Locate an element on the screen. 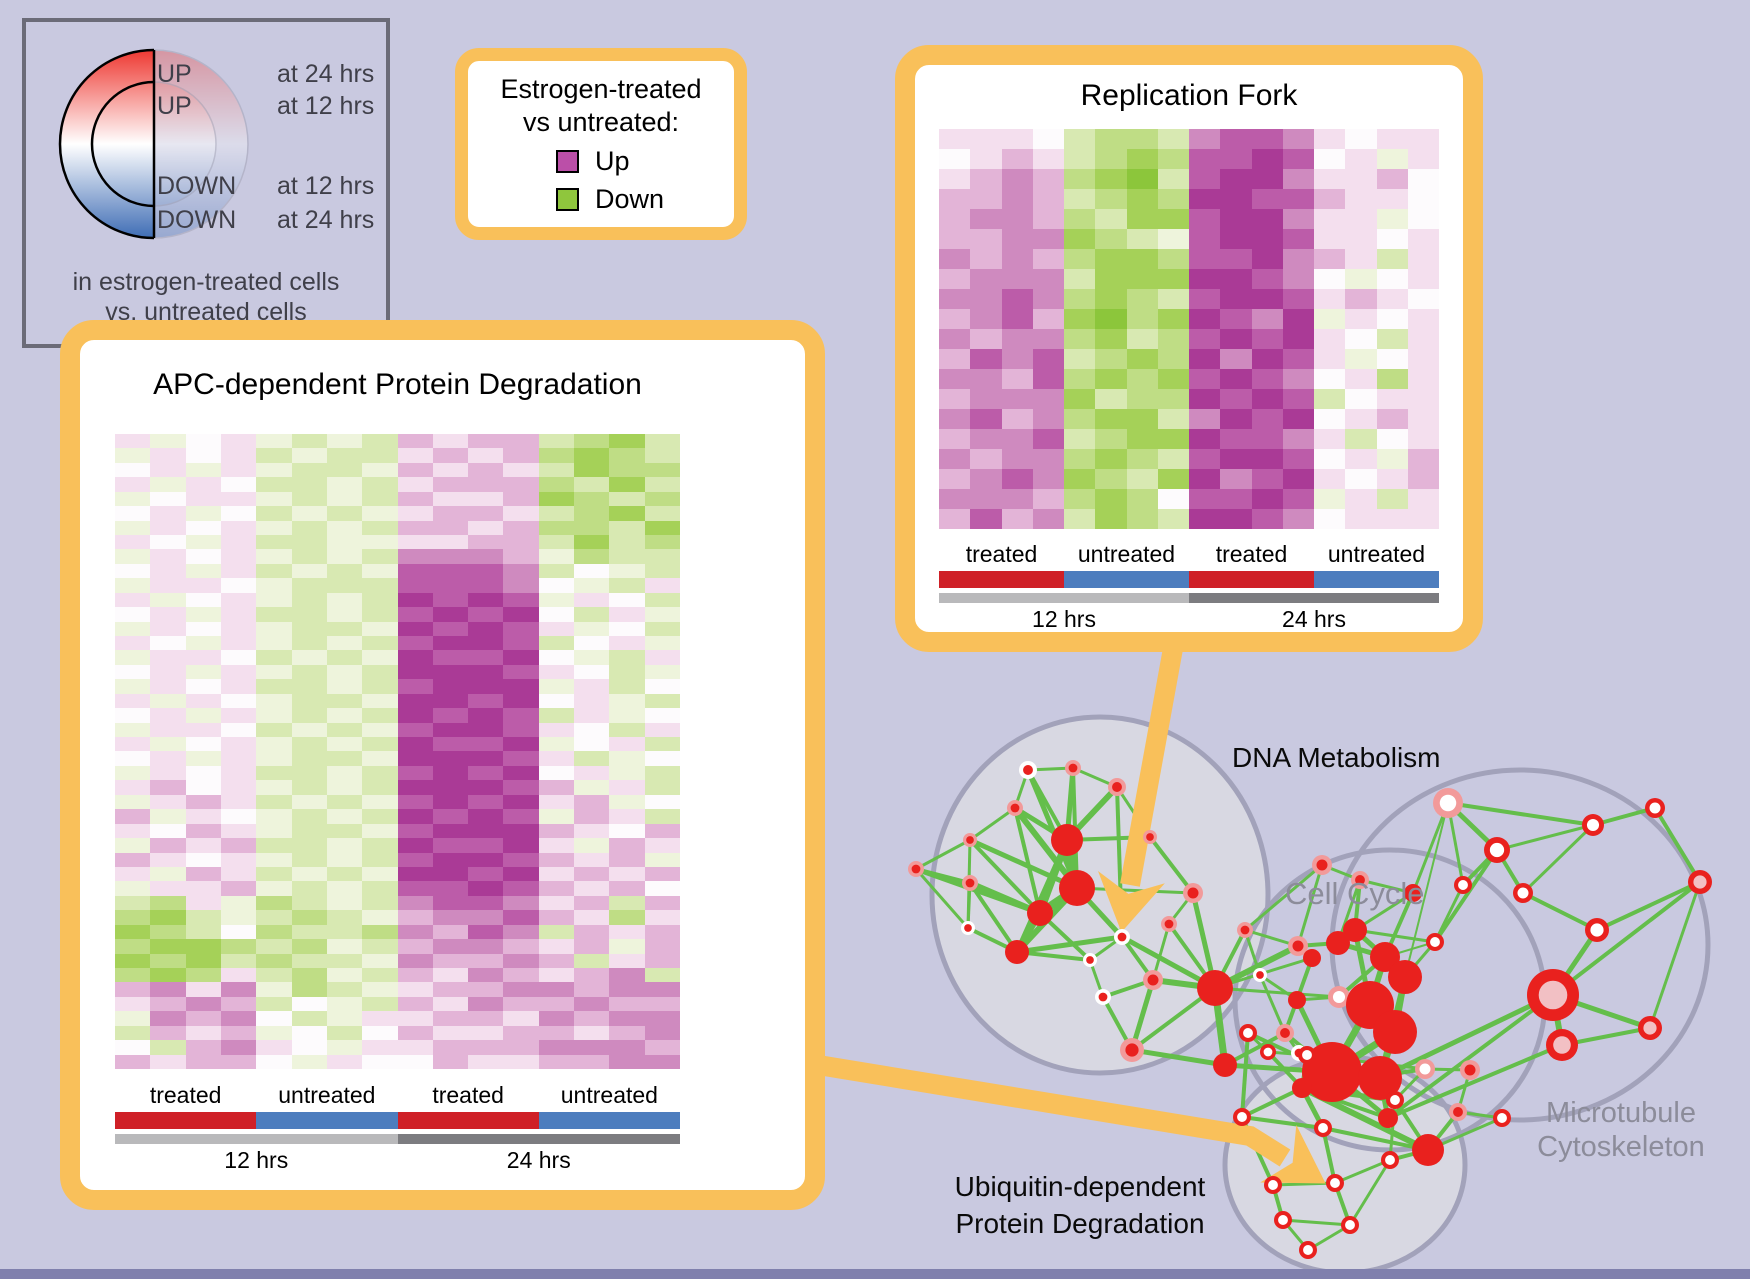  timepoint-labels: 12 hrs 24 hrs is located at coordinates (397, 1160).